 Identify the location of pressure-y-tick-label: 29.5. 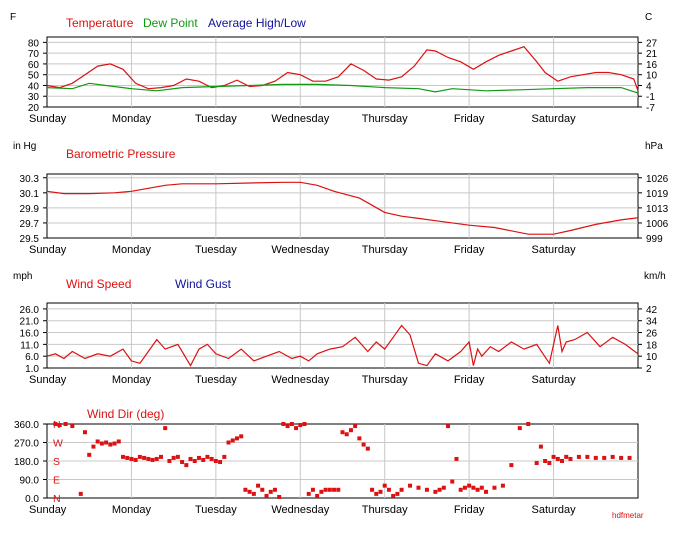
(30, 239).